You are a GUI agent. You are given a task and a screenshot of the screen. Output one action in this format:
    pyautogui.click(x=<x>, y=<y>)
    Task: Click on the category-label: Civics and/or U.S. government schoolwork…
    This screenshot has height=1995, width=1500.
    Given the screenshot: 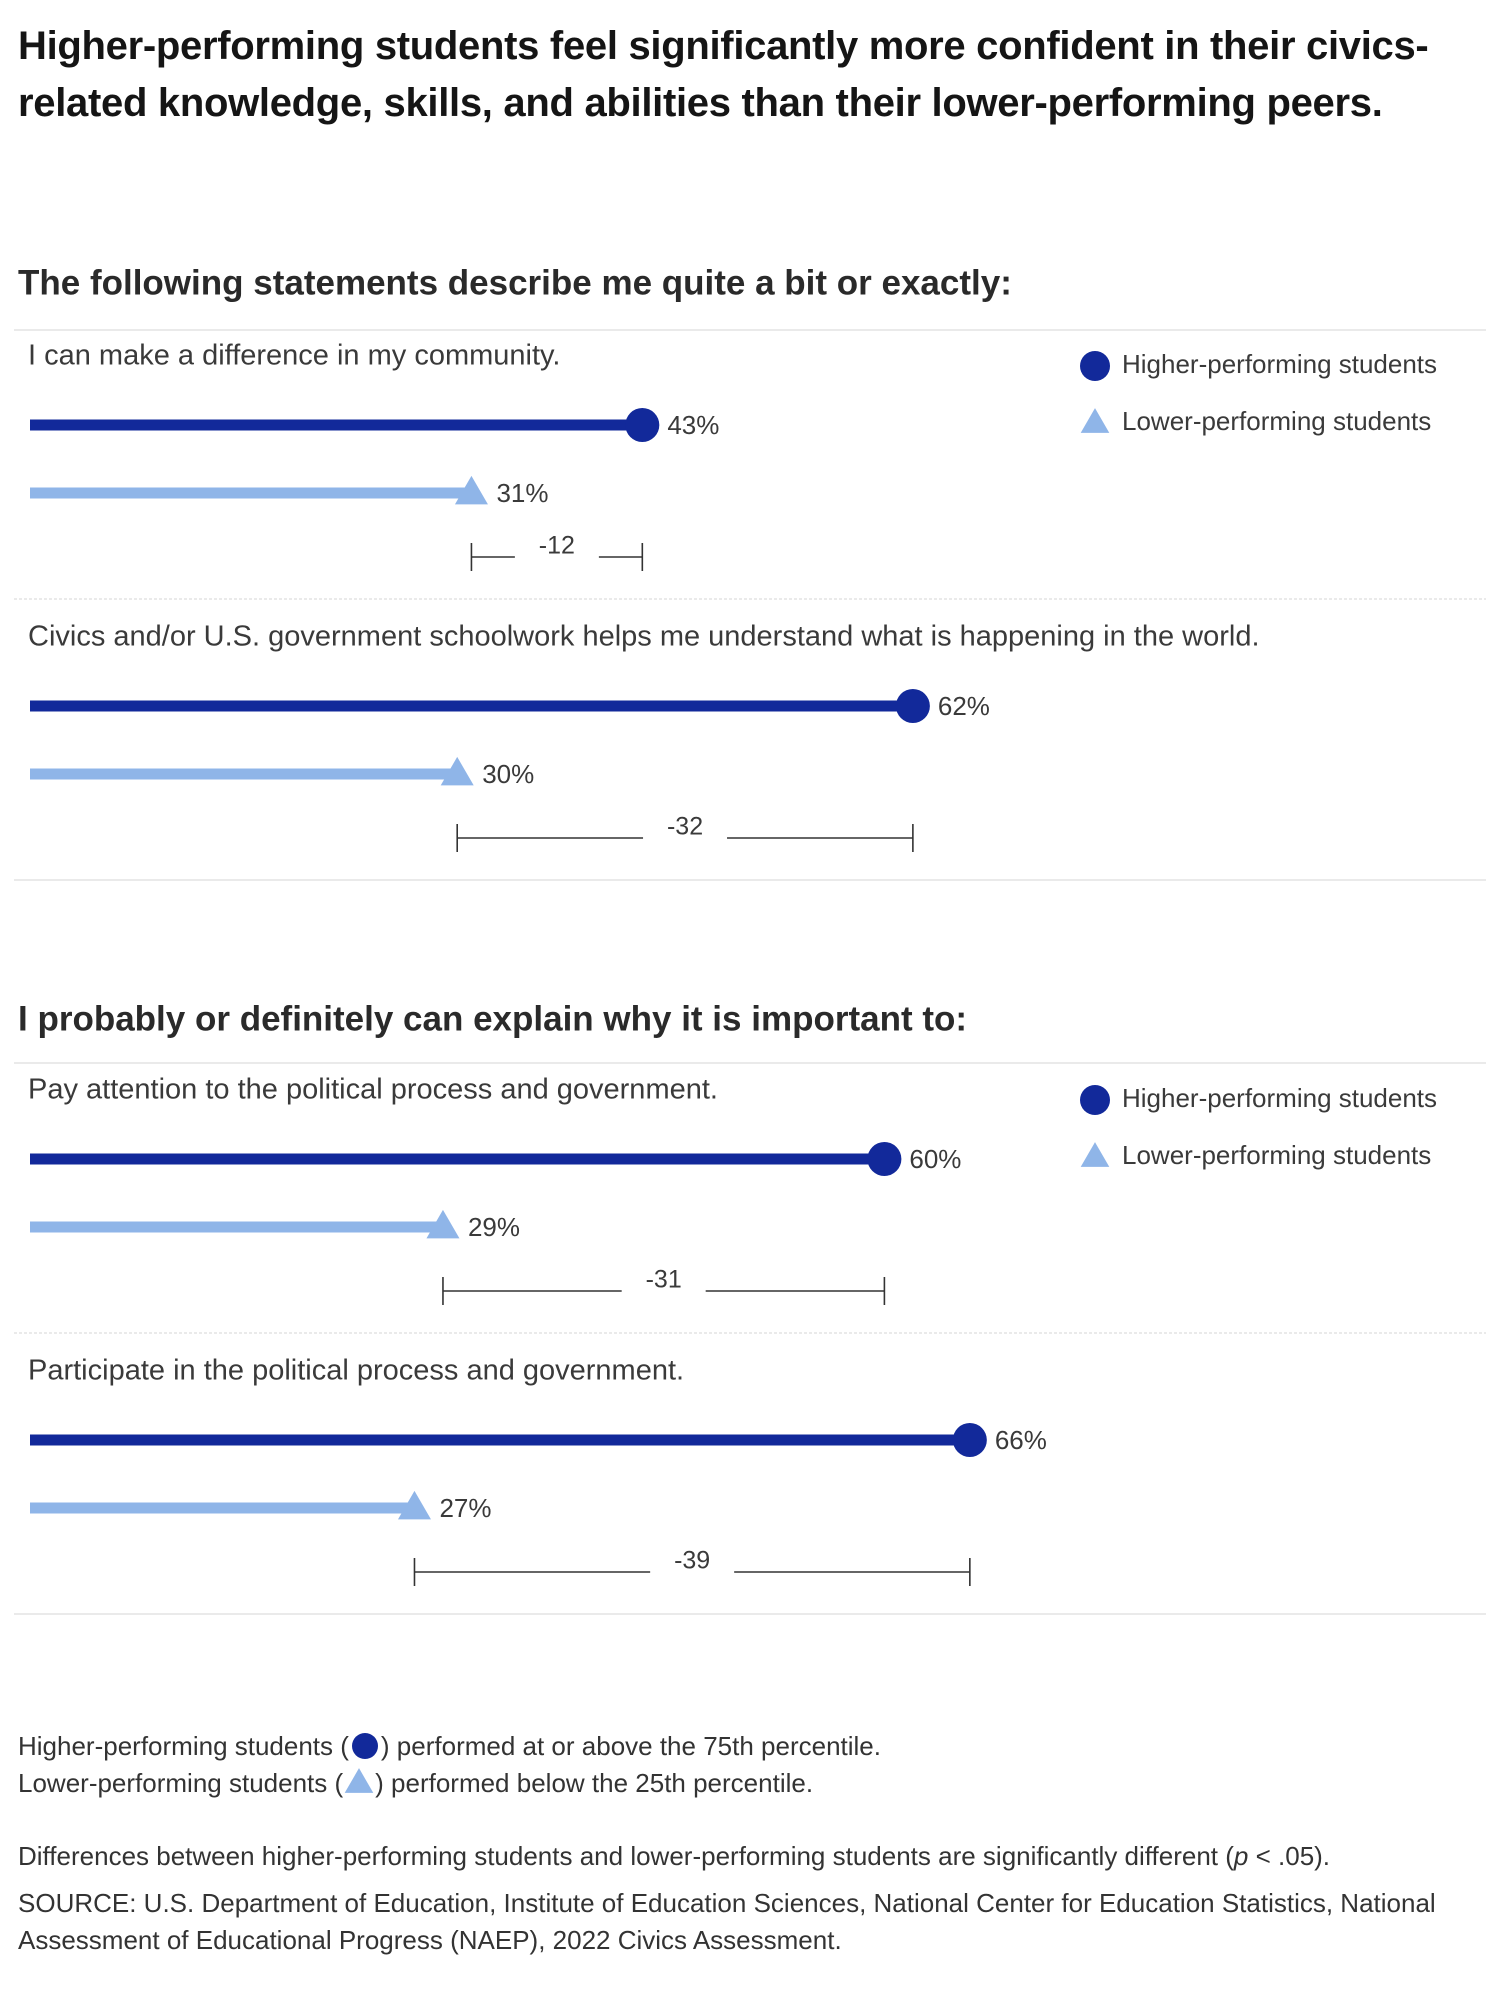 What is the action you would take?
    pyautogui.click(x=644, y=637)
    